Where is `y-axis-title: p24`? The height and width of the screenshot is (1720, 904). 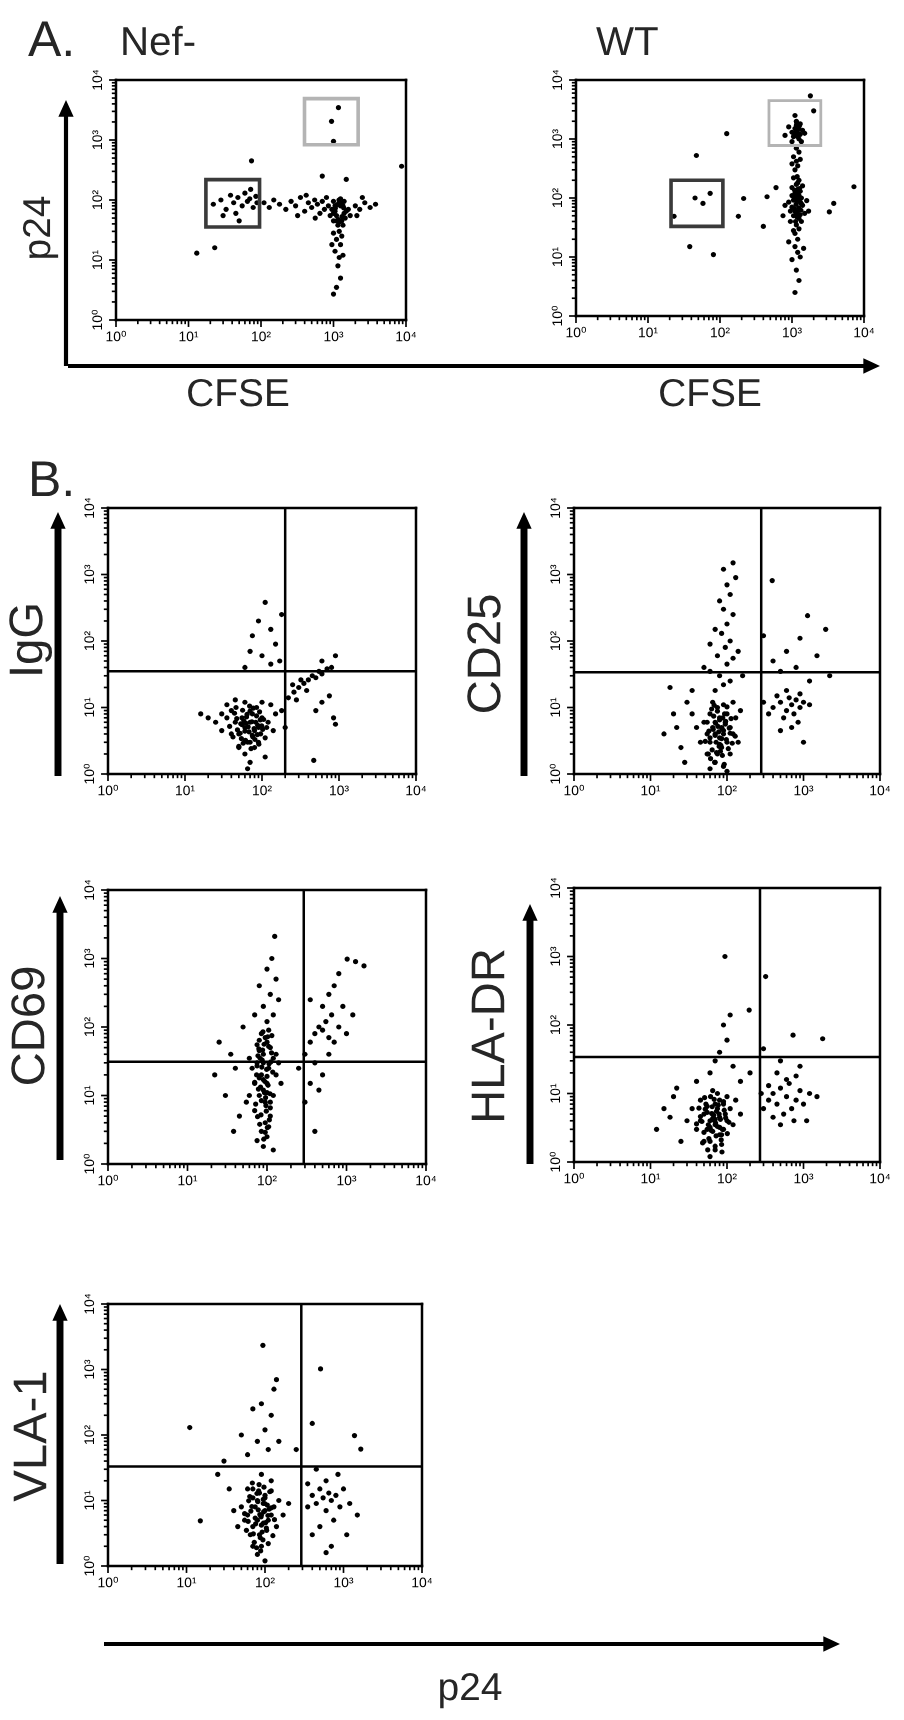 y-axis-title: p24 is located at coordinates (40, 227).